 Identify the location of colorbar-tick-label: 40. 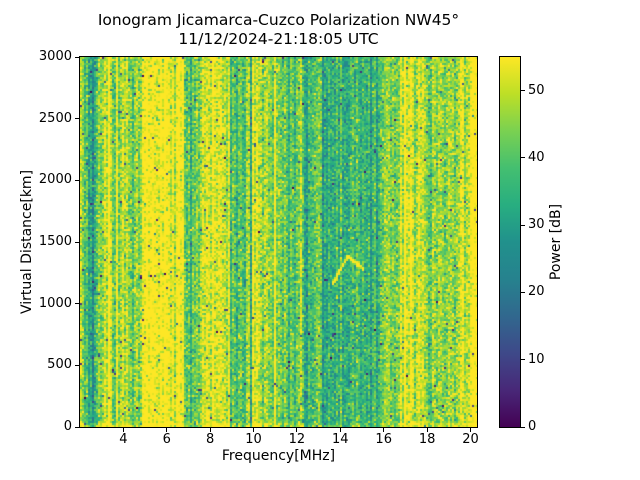
(536, 157).